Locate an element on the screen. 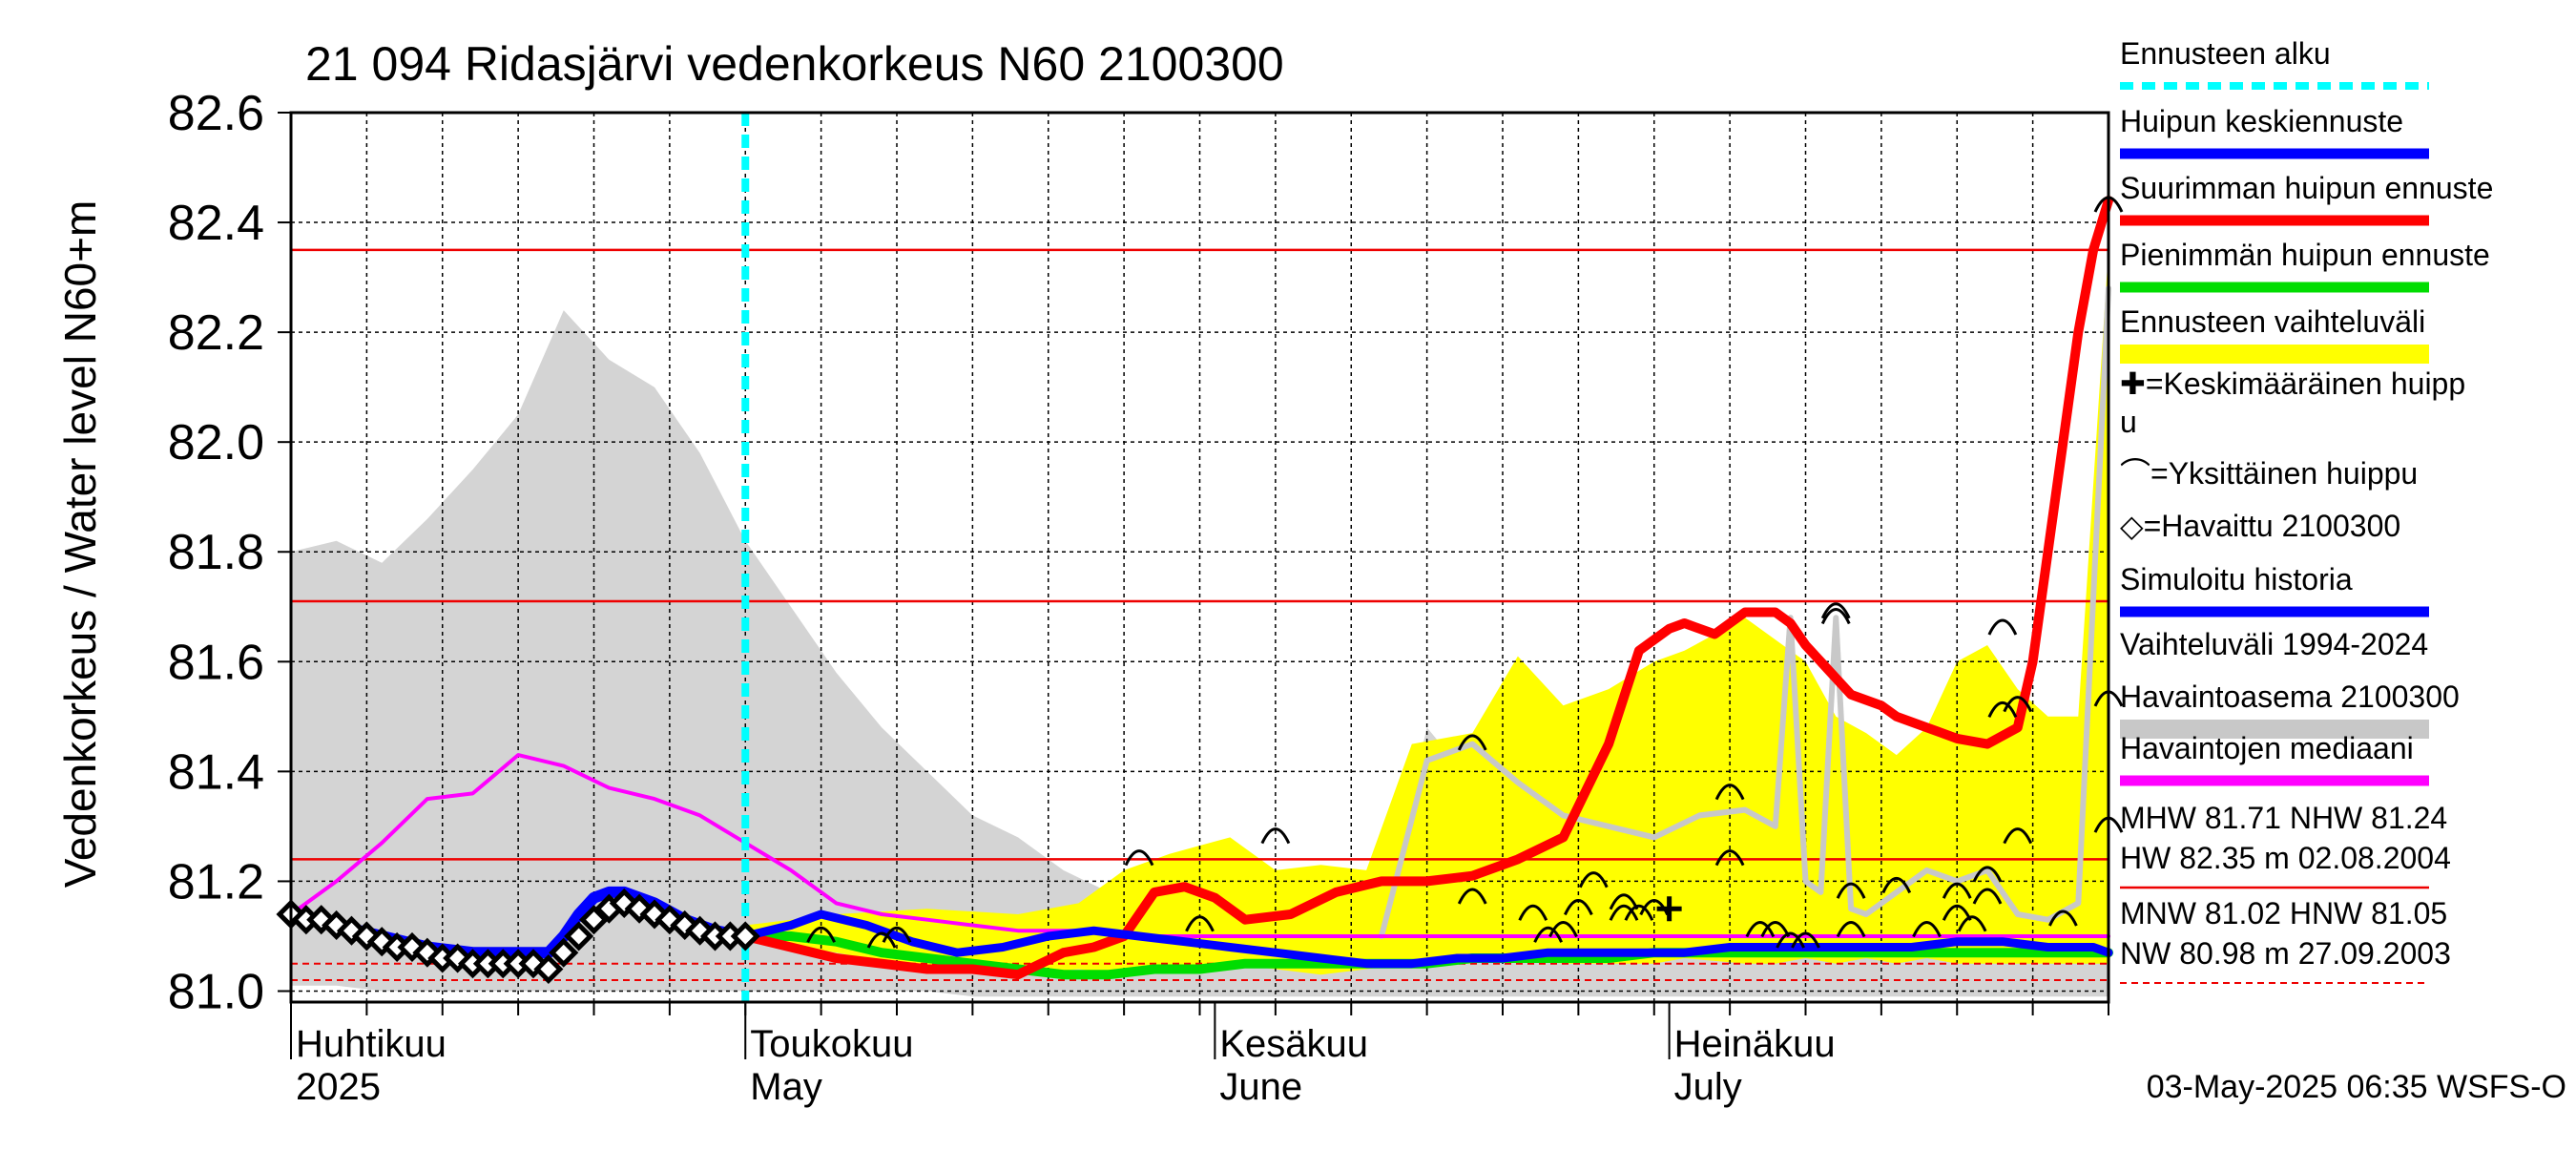 The height and width of the screenshot is (1150, 2576). stats-label: HW 82.35 m 02.08.2004 is located at coordinates (2285, 858).